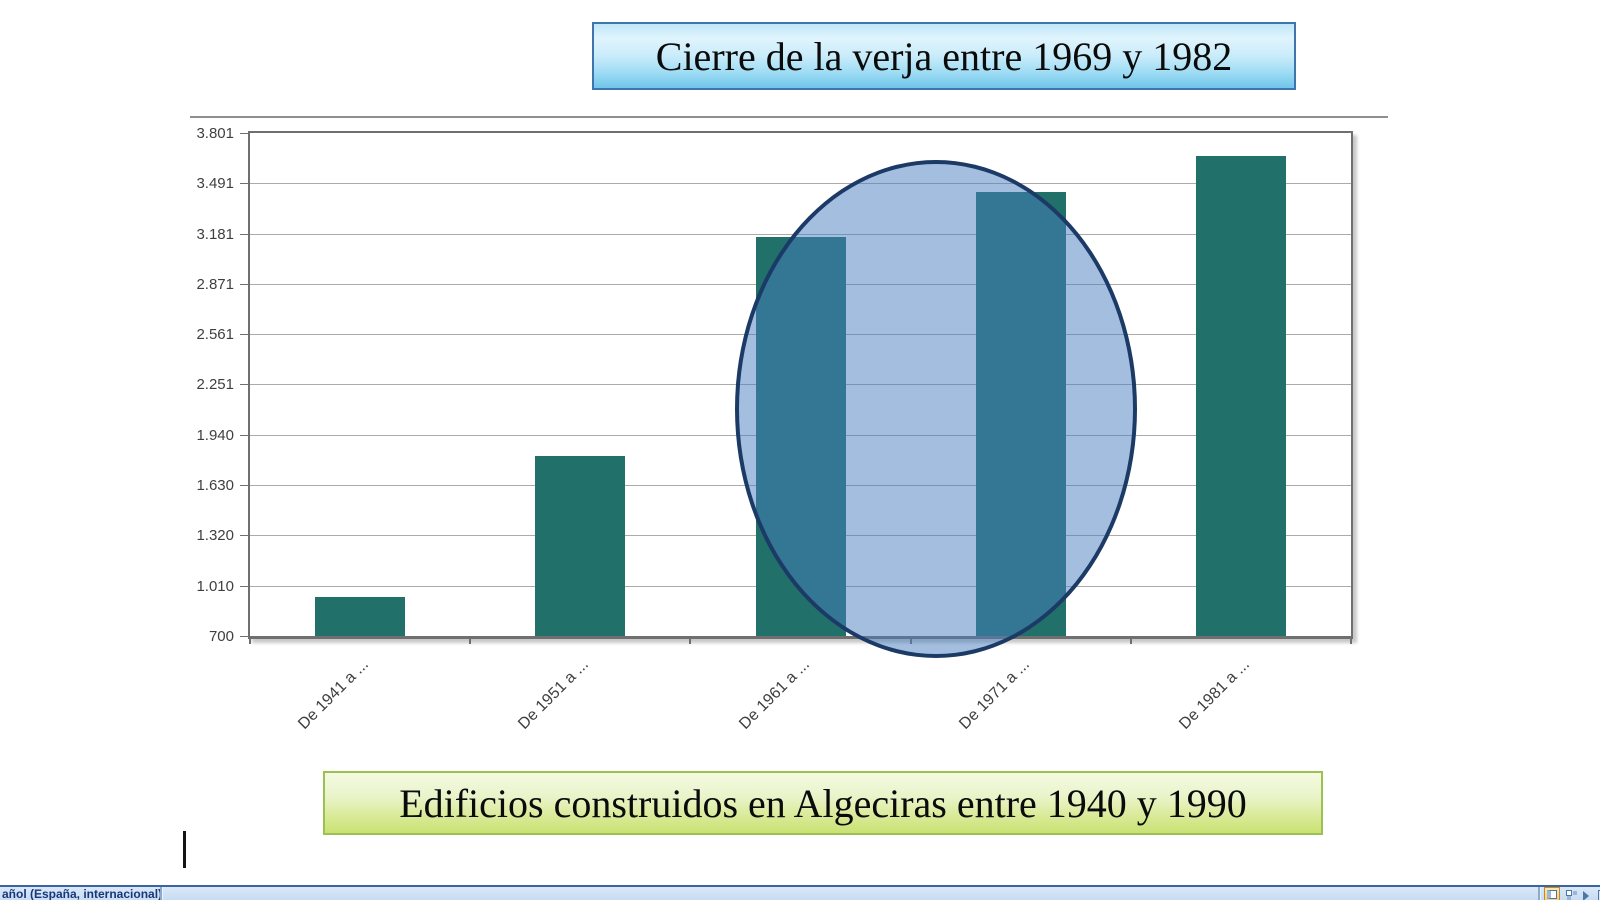 This screenshot has height=900, width=1600. What do you see at coordinates (215, 335) in the screenshot?
I see `y-axis-label: 2.561` at bounding box center [215, 335].